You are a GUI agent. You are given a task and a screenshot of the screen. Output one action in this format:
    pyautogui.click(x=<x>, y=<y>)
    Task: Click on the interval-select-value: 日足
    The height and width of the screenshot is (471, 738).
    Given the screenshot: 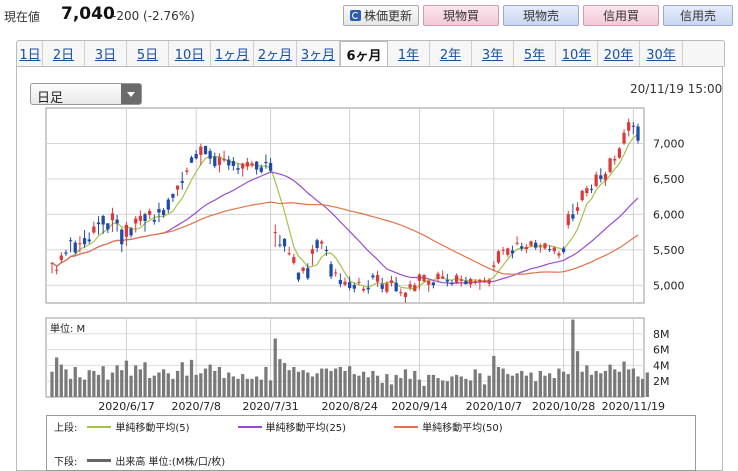 What is the action you would take?
    pyautogui.click(x=50, y=98)
    